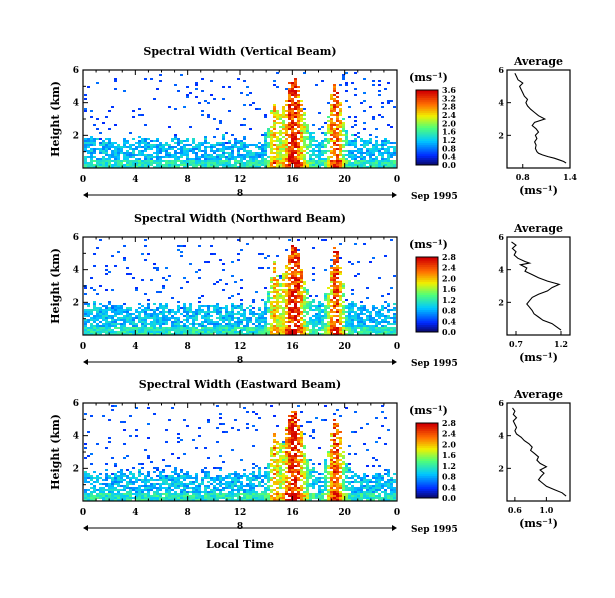 This screenshot has height=598, width=615. What do you see at coordinates (428, 244) in the screenshot?
I see `colorbar-unit: (ms⁻¹)` at bounding box center [428, 244].